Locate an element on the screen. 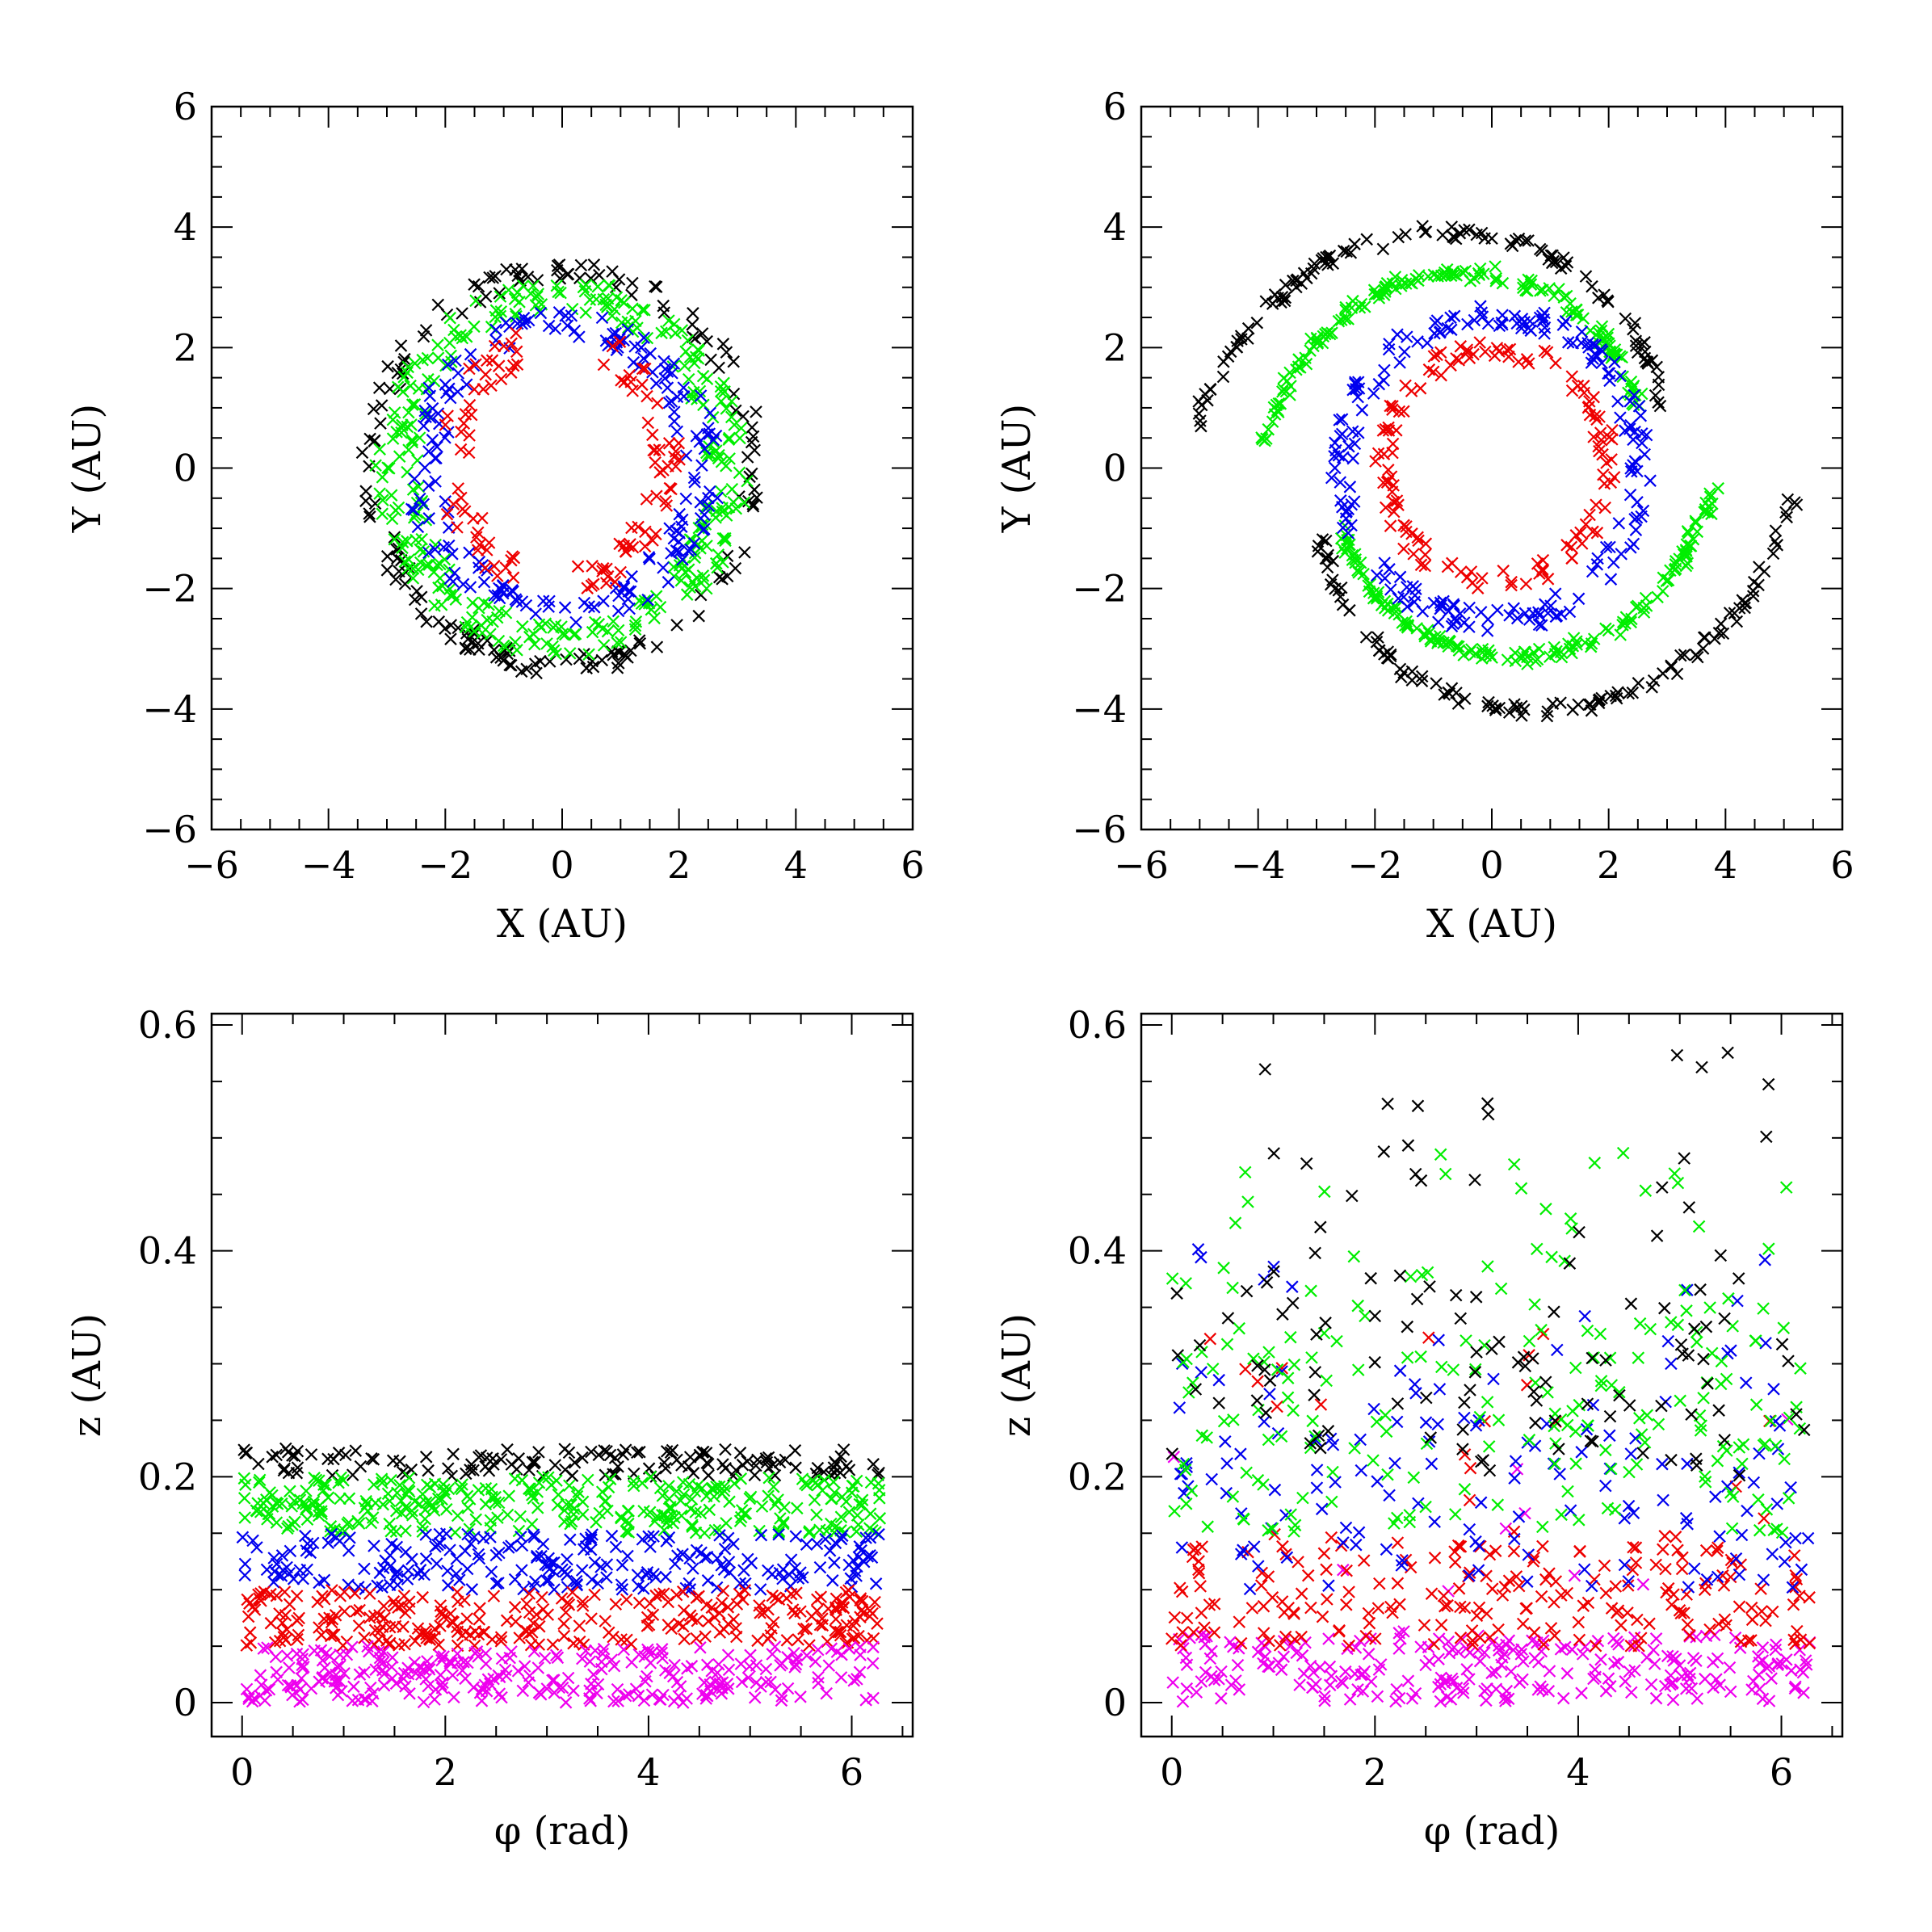  panel-z-evolved-xtick-label: 4 is located at coordinates (1578, 1772).